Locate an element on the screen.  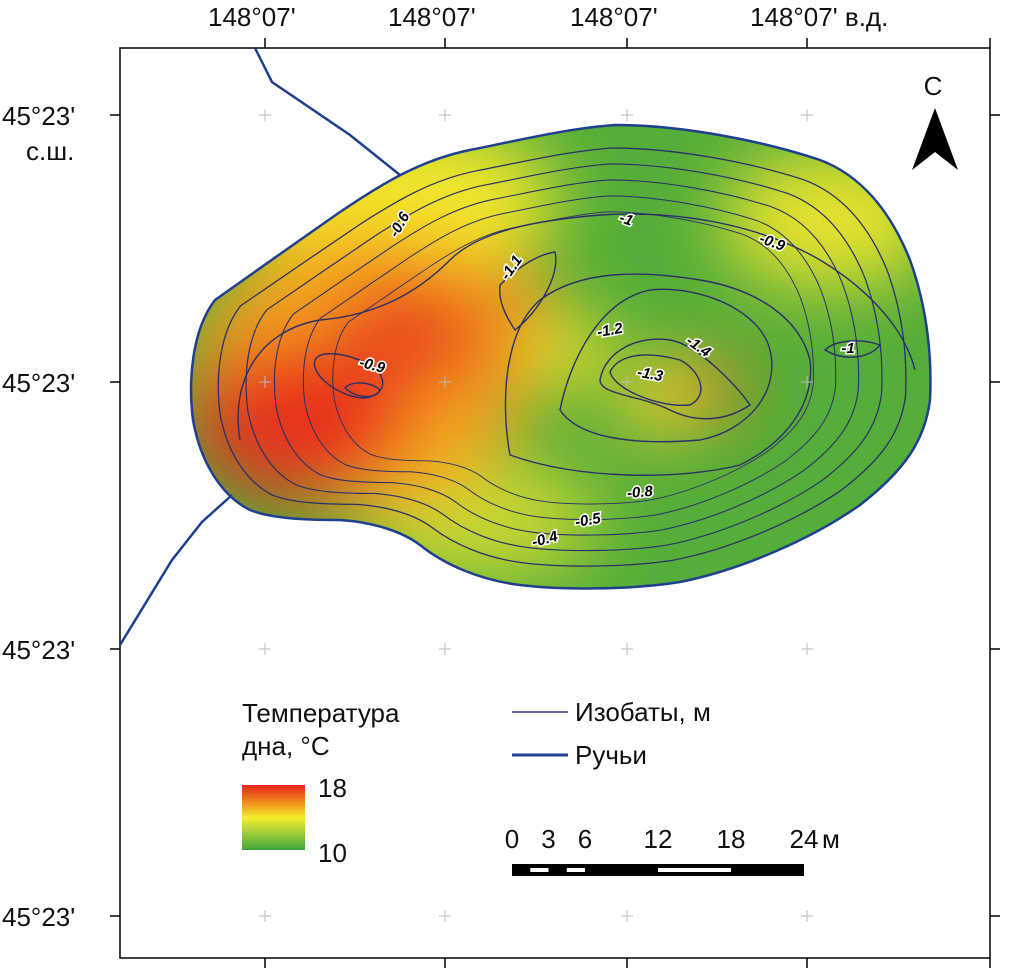
legend-min: 10 is located at coordinates (332, 853).